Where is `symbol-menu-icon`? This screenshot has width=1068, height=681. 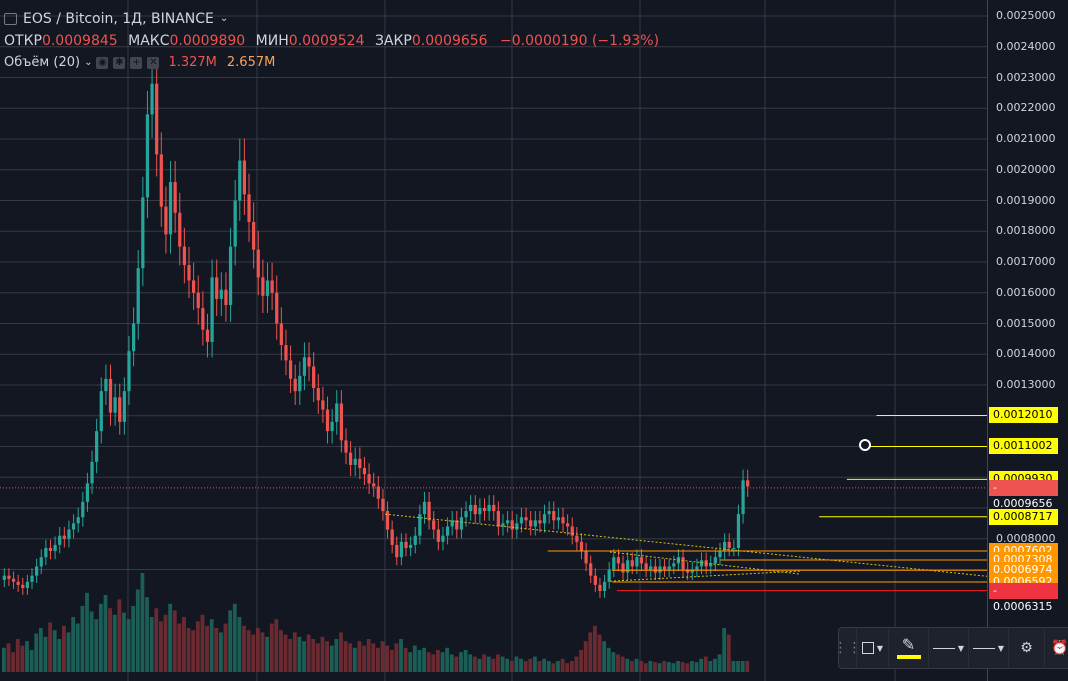 symbol-menu-icon is located at coordinates (10, 19).